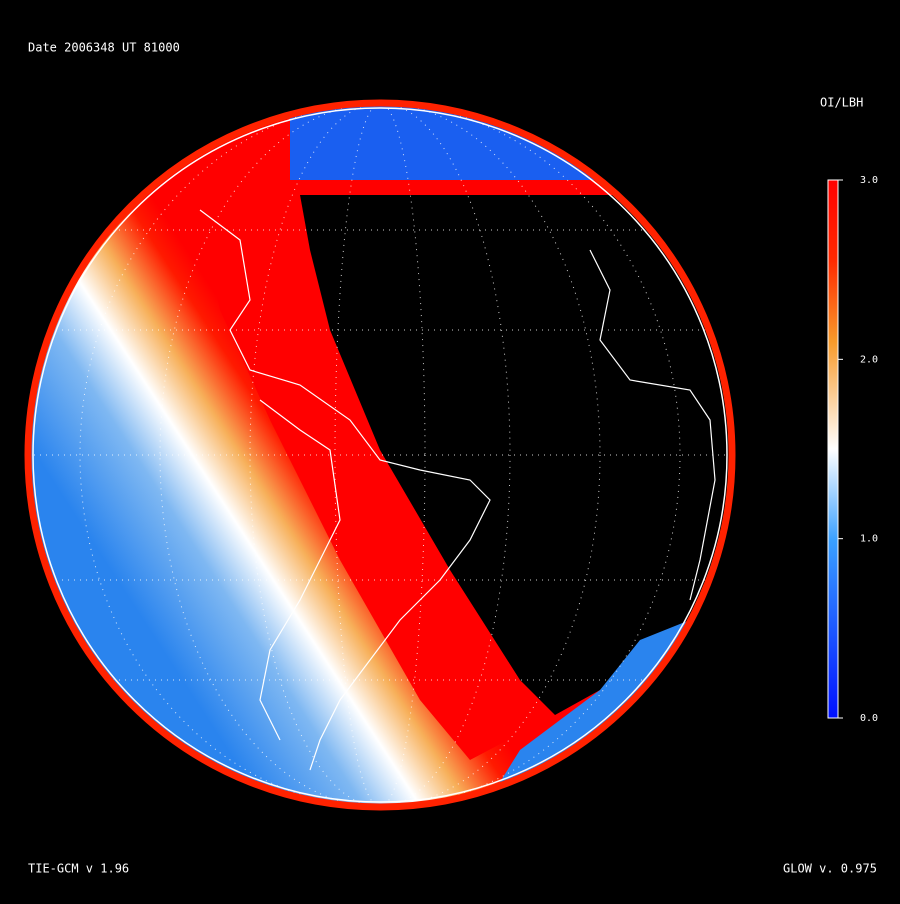  I want to click on date-label: Date 2006348, so click(71, 48).